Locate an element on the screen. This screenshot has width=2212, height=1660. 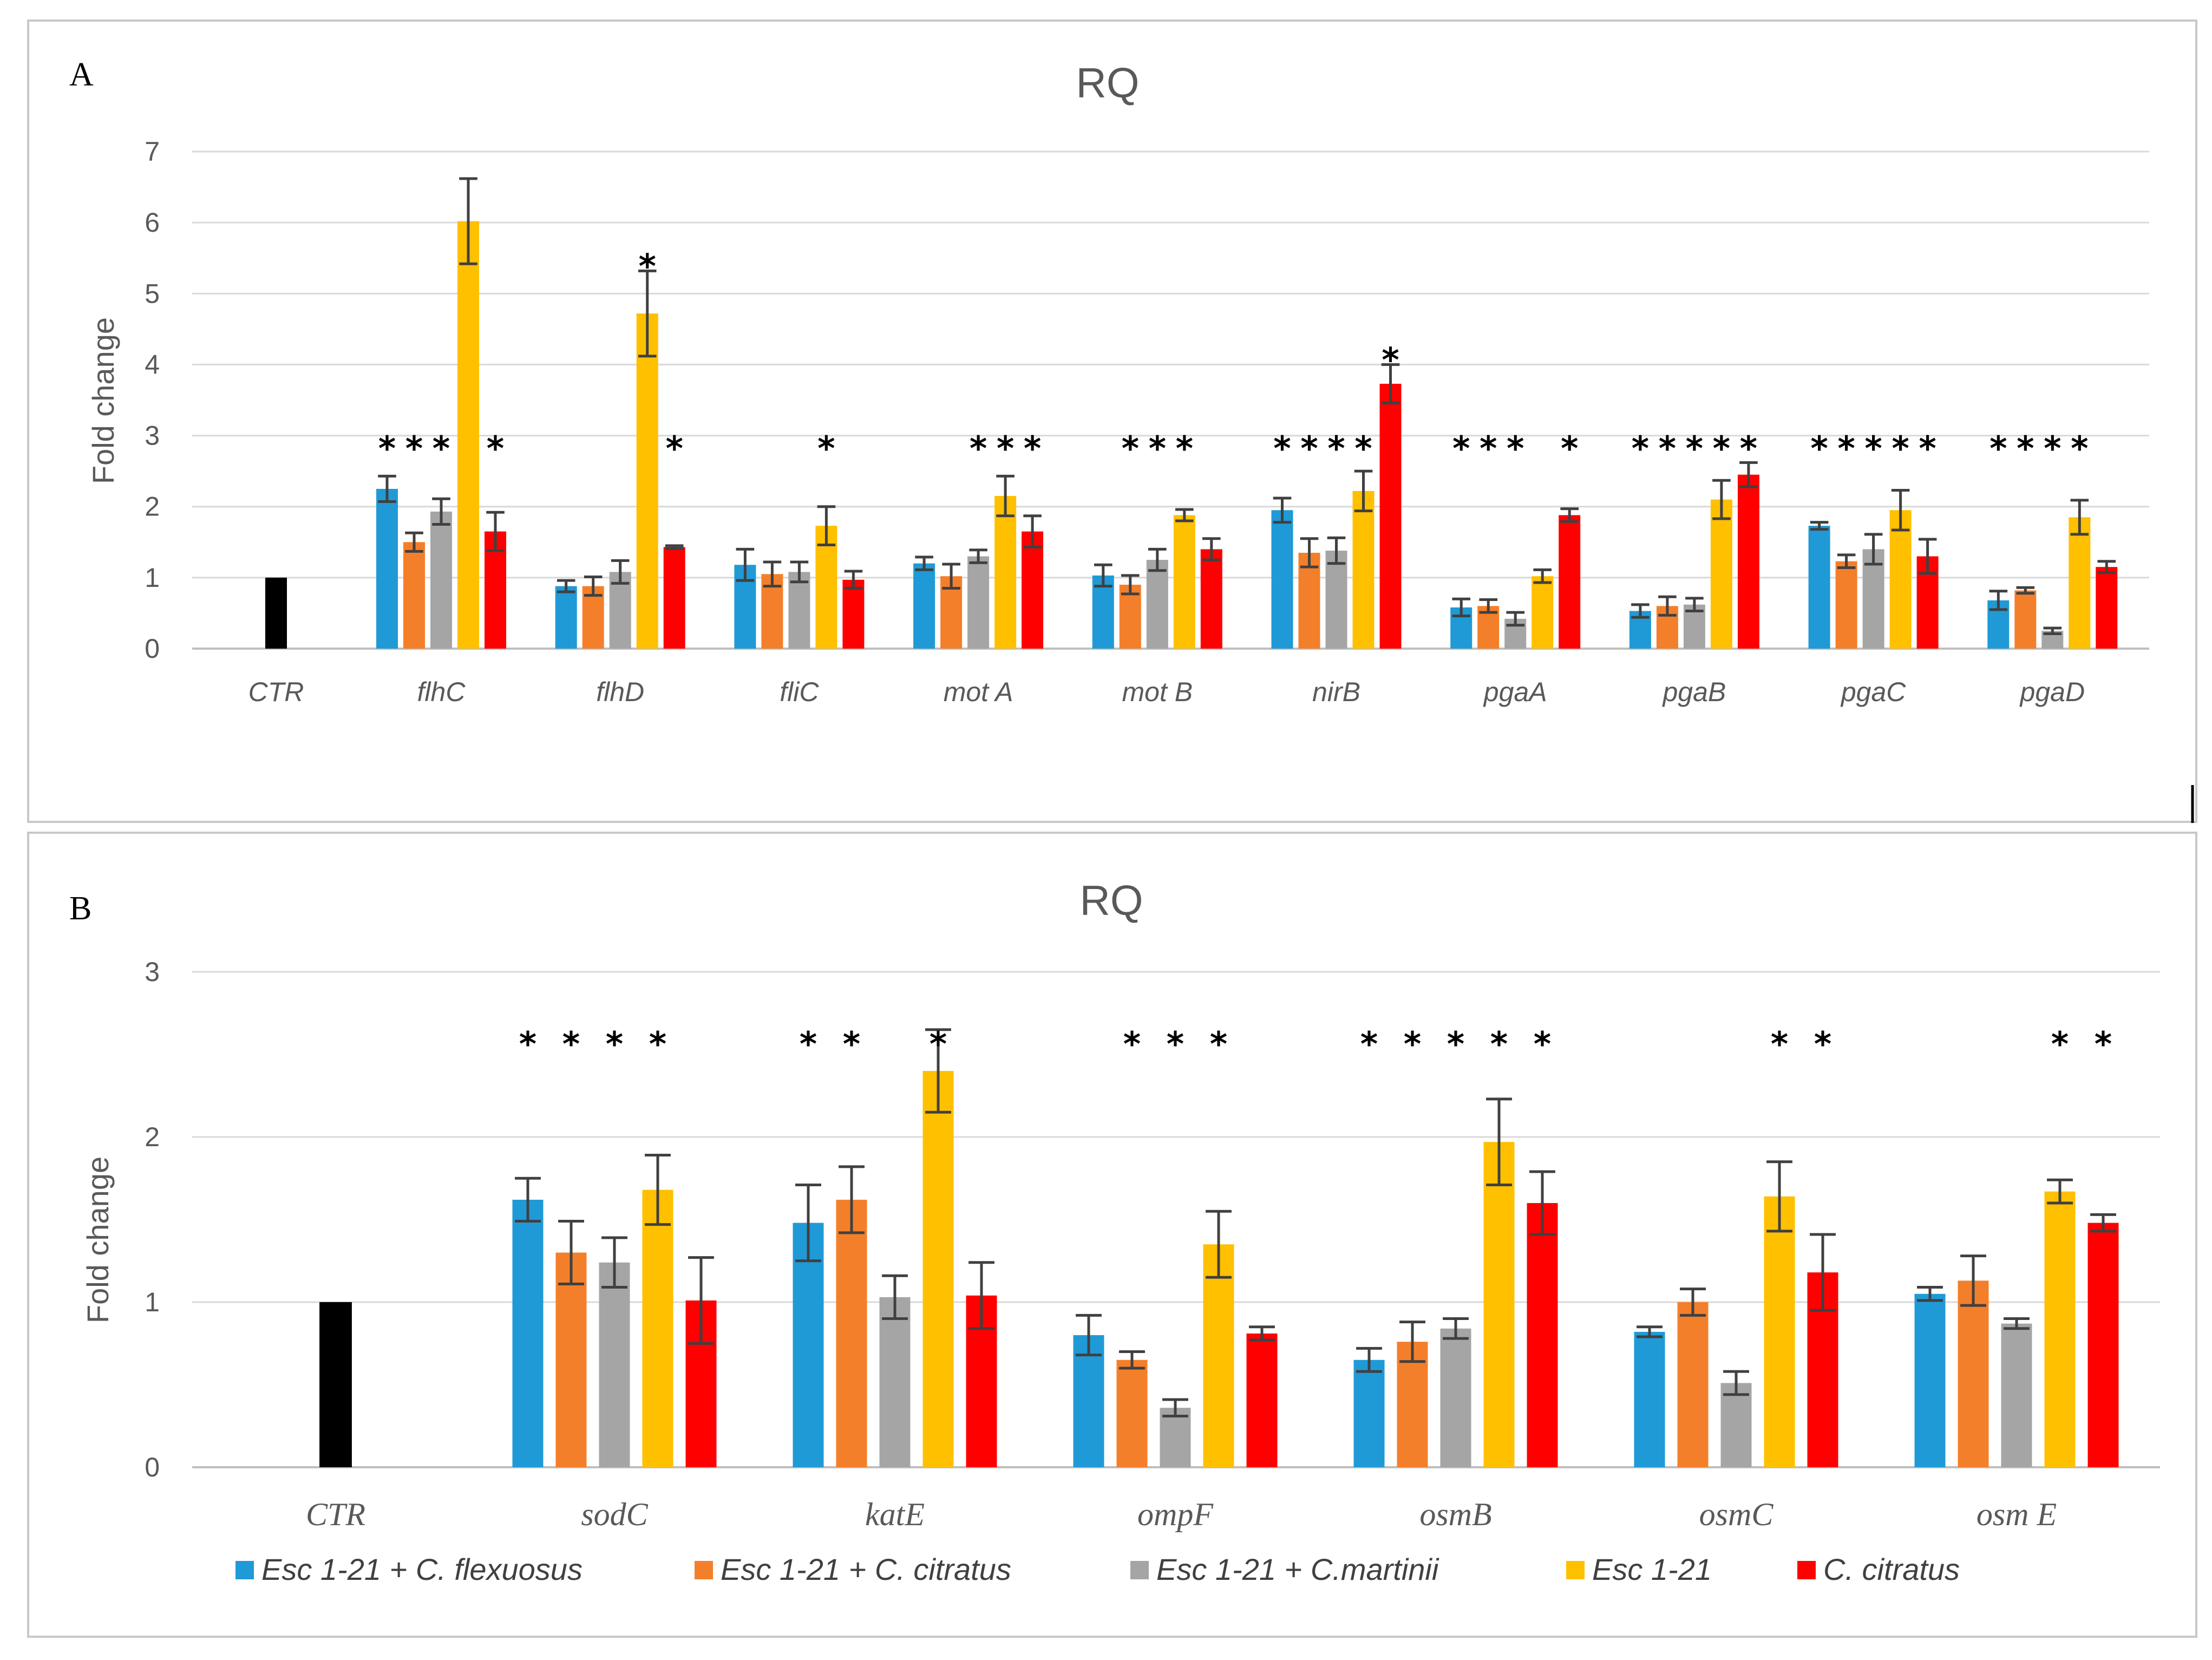
y-tick-label: 4 is located at coordinates (152, 364).